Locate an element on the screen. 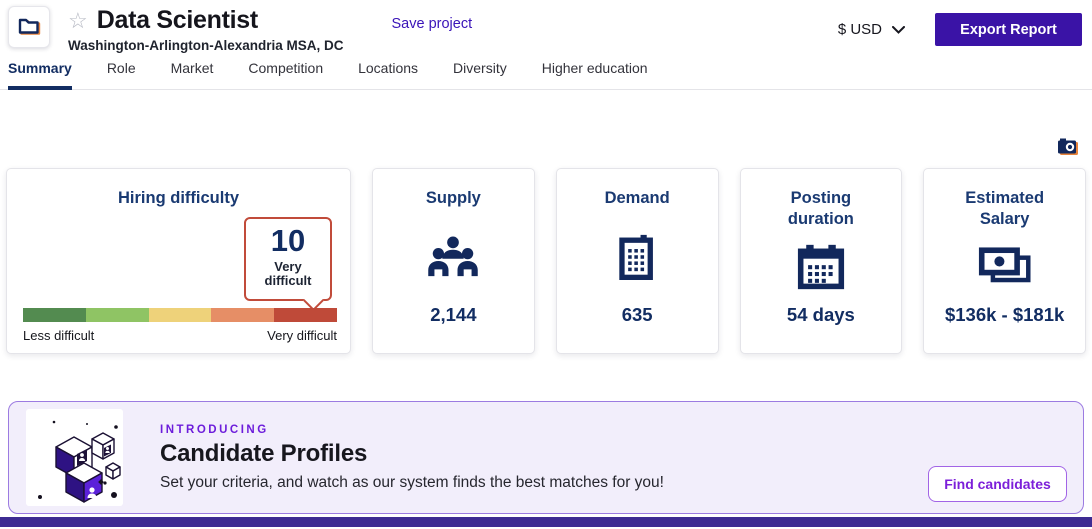 The width and height of the screenshot is (1092, 529). screenshot-camera-button is located at coordinates (1068, 148).